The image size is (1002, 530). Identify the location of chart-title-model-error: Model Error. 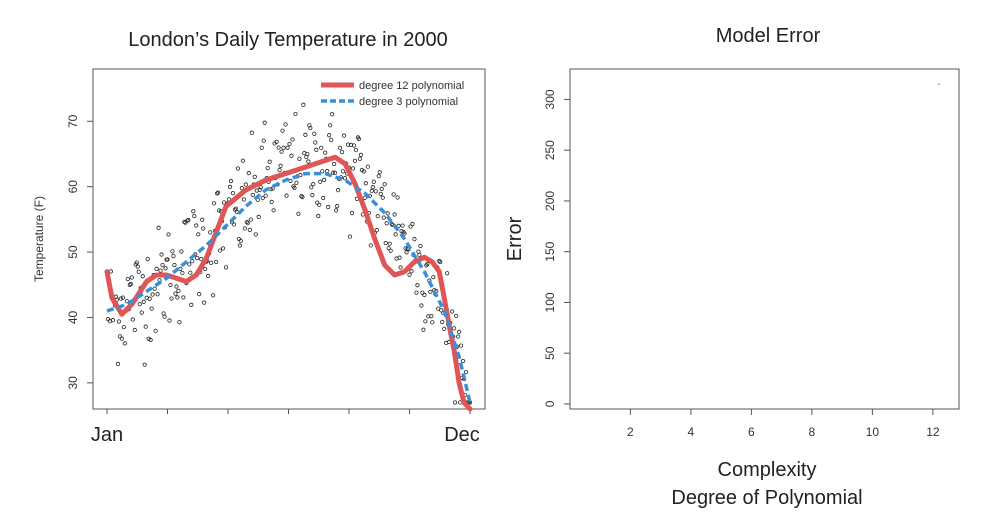
(768, 36).